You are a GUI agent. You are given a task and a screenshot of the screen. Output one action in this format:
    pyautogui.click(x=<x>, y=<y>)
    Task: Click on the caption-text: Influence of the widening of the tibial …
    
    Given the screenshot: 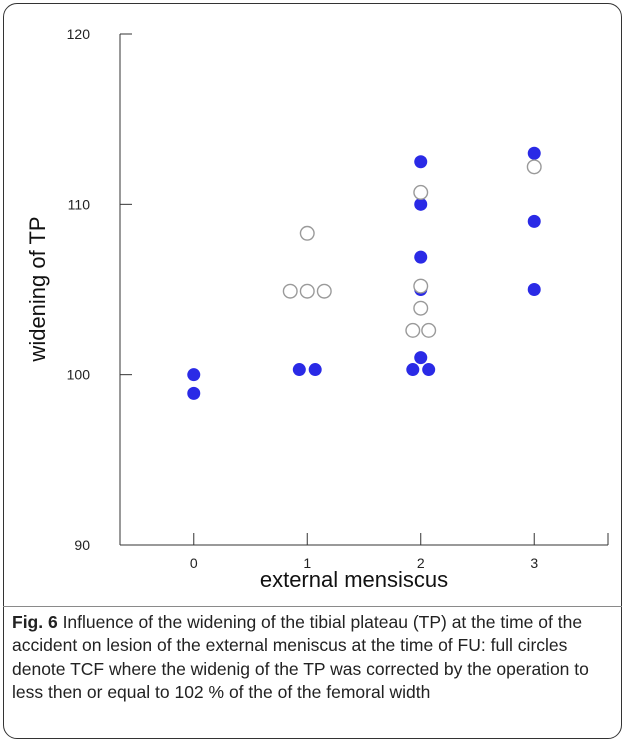 What is the action you would take?
    pyautogui.click(x=300, y=657)
    